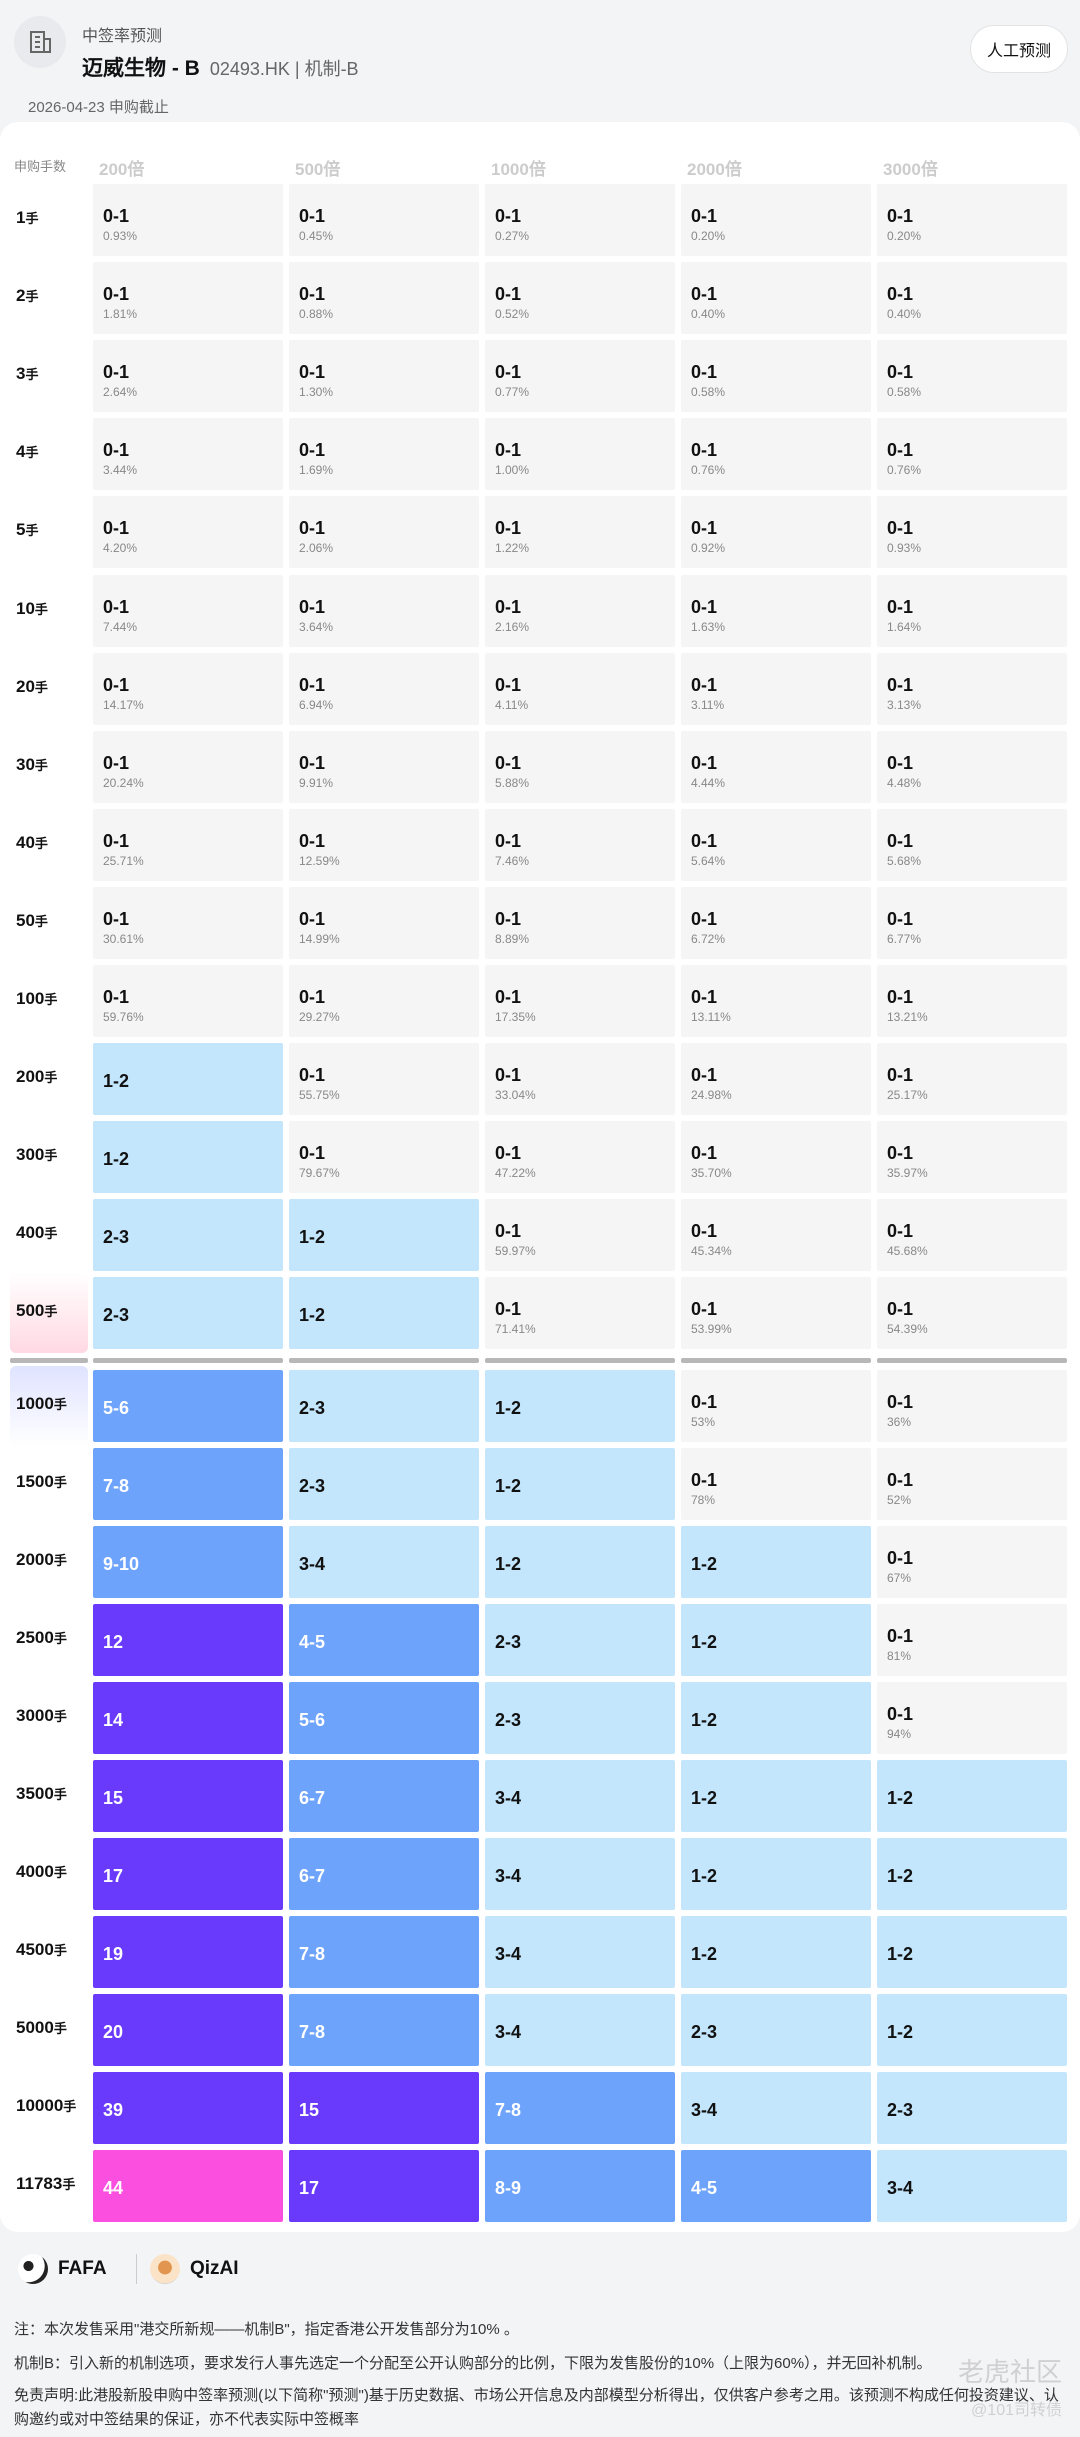  What do you see at coordinates (580, 1640) in the screenshot?
I see `prediction-cell: 2-3` at bounding box center [580, 1640].